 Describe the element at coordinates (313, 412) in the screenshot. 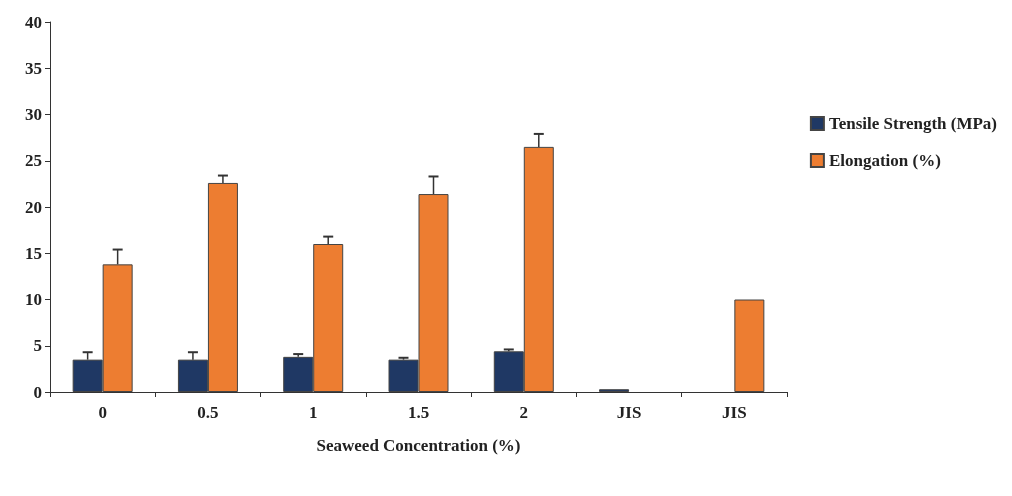

I see `x-tick-label: 1` at that location.